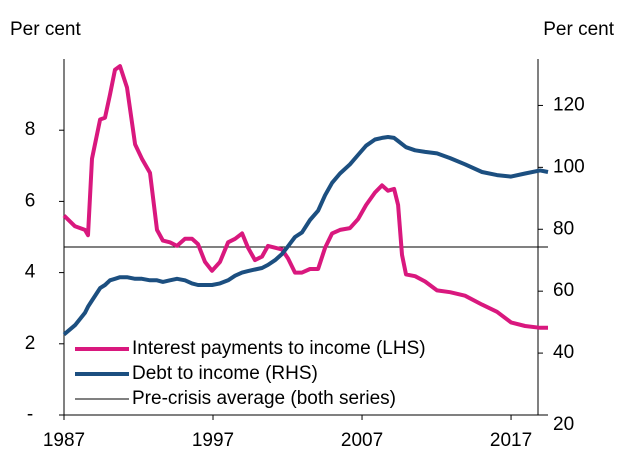 Image resolution: width=624 pixels, height=456 pixels. I want to click on y-tick-label: 4, so click(30, 272).